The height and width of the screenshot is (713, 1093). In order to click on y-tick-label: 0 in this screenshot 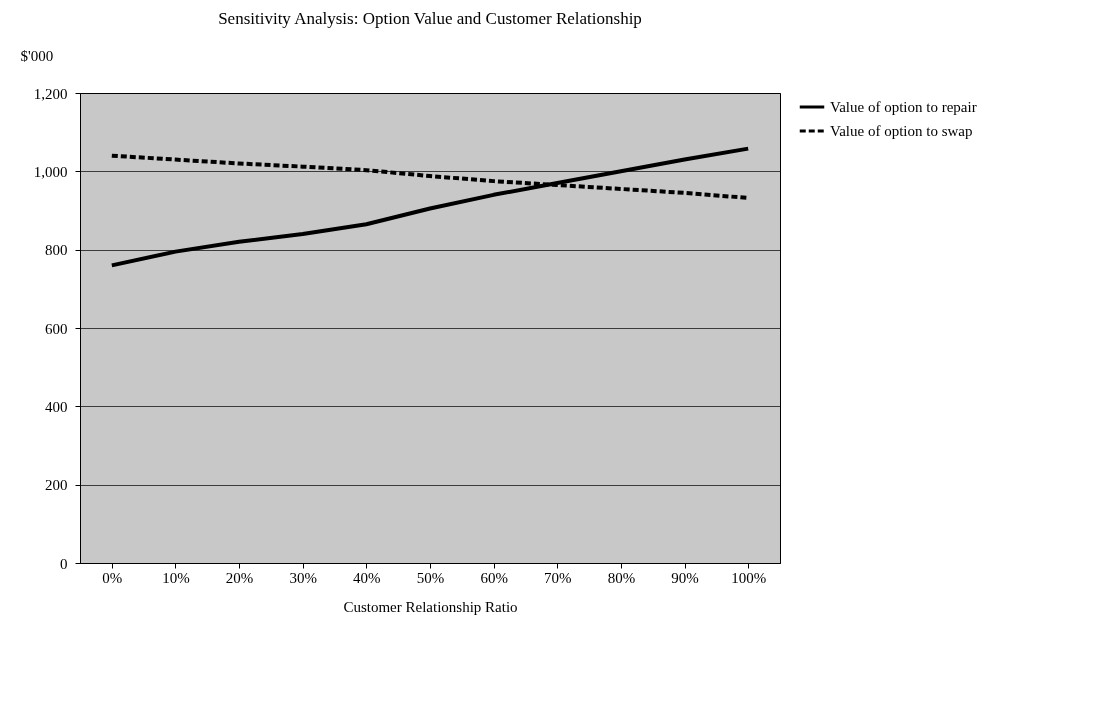, I will do `click(64, 563)`.